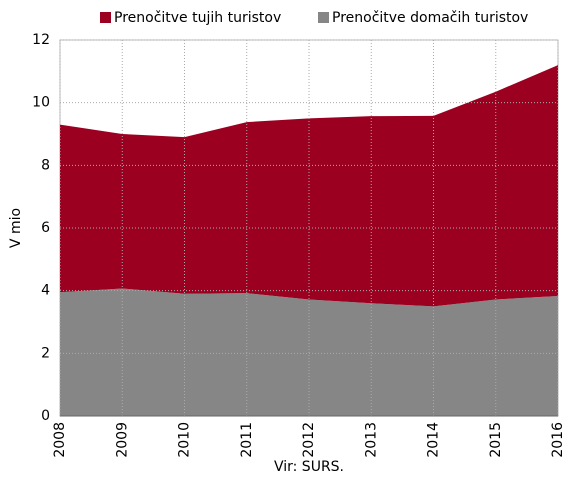 The image size is (579, 479). Describe the element at coordinates (434, 440) in the screenshot. I see `x-tick-label: 2014` at that location.